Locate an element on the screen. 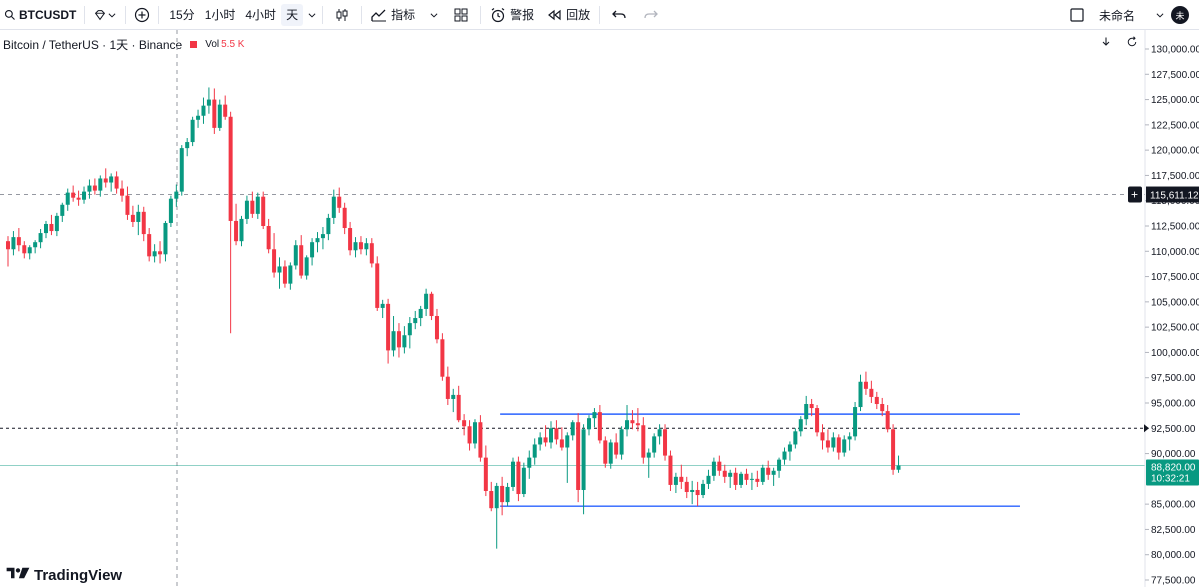 The height and width of the screenshot is (587, 1199). candles-icon is located at coordinates (342, 14).